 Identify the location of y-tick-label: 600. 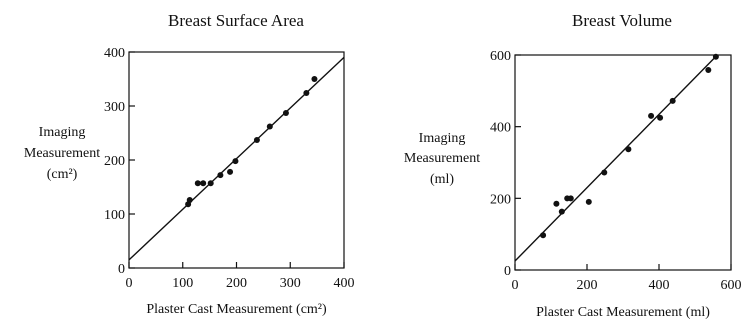
(500, 56).